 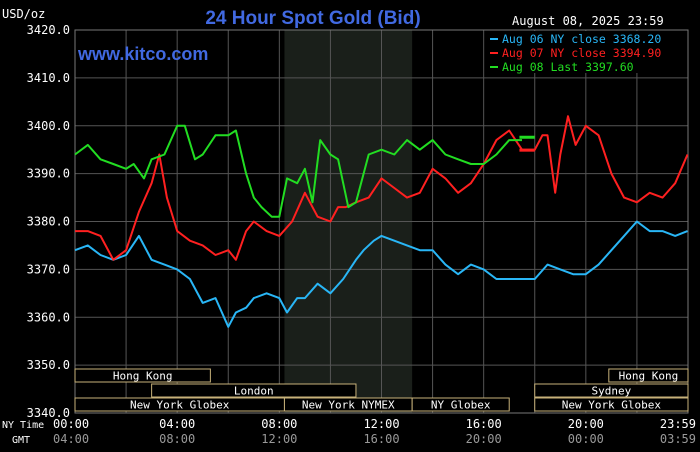 I want to click on y-tick-label: 3390.0, so click(x=48, y=174).